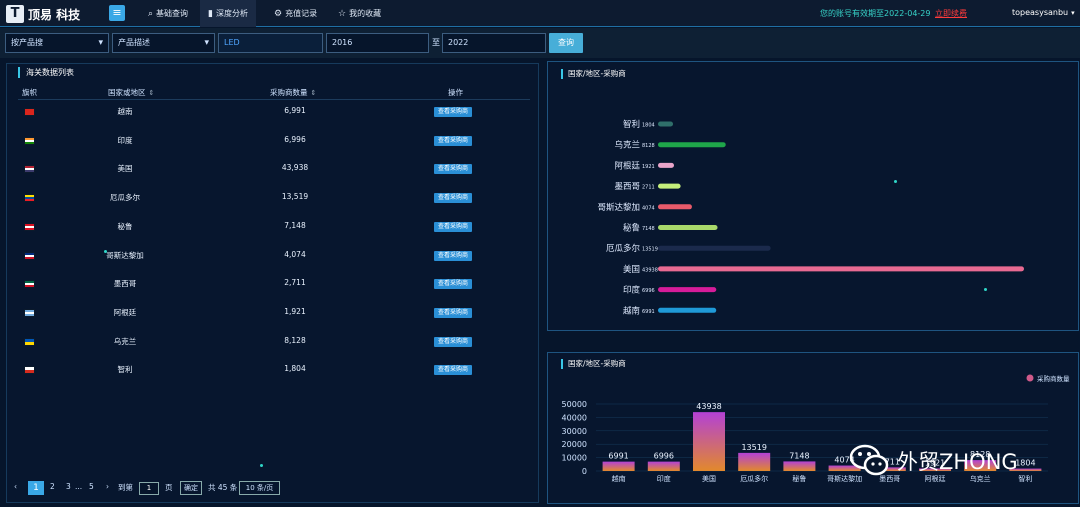 The image size is (1080, 507). I want to click on search-type-select: 按产品搜, so click(57, 43).